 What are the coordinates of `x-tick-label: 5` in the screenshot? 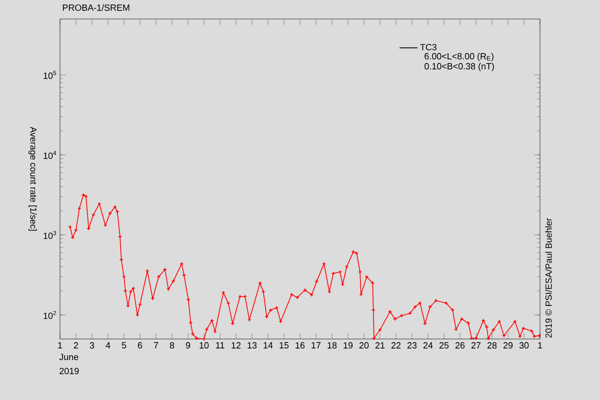 It's located at (124, 345).